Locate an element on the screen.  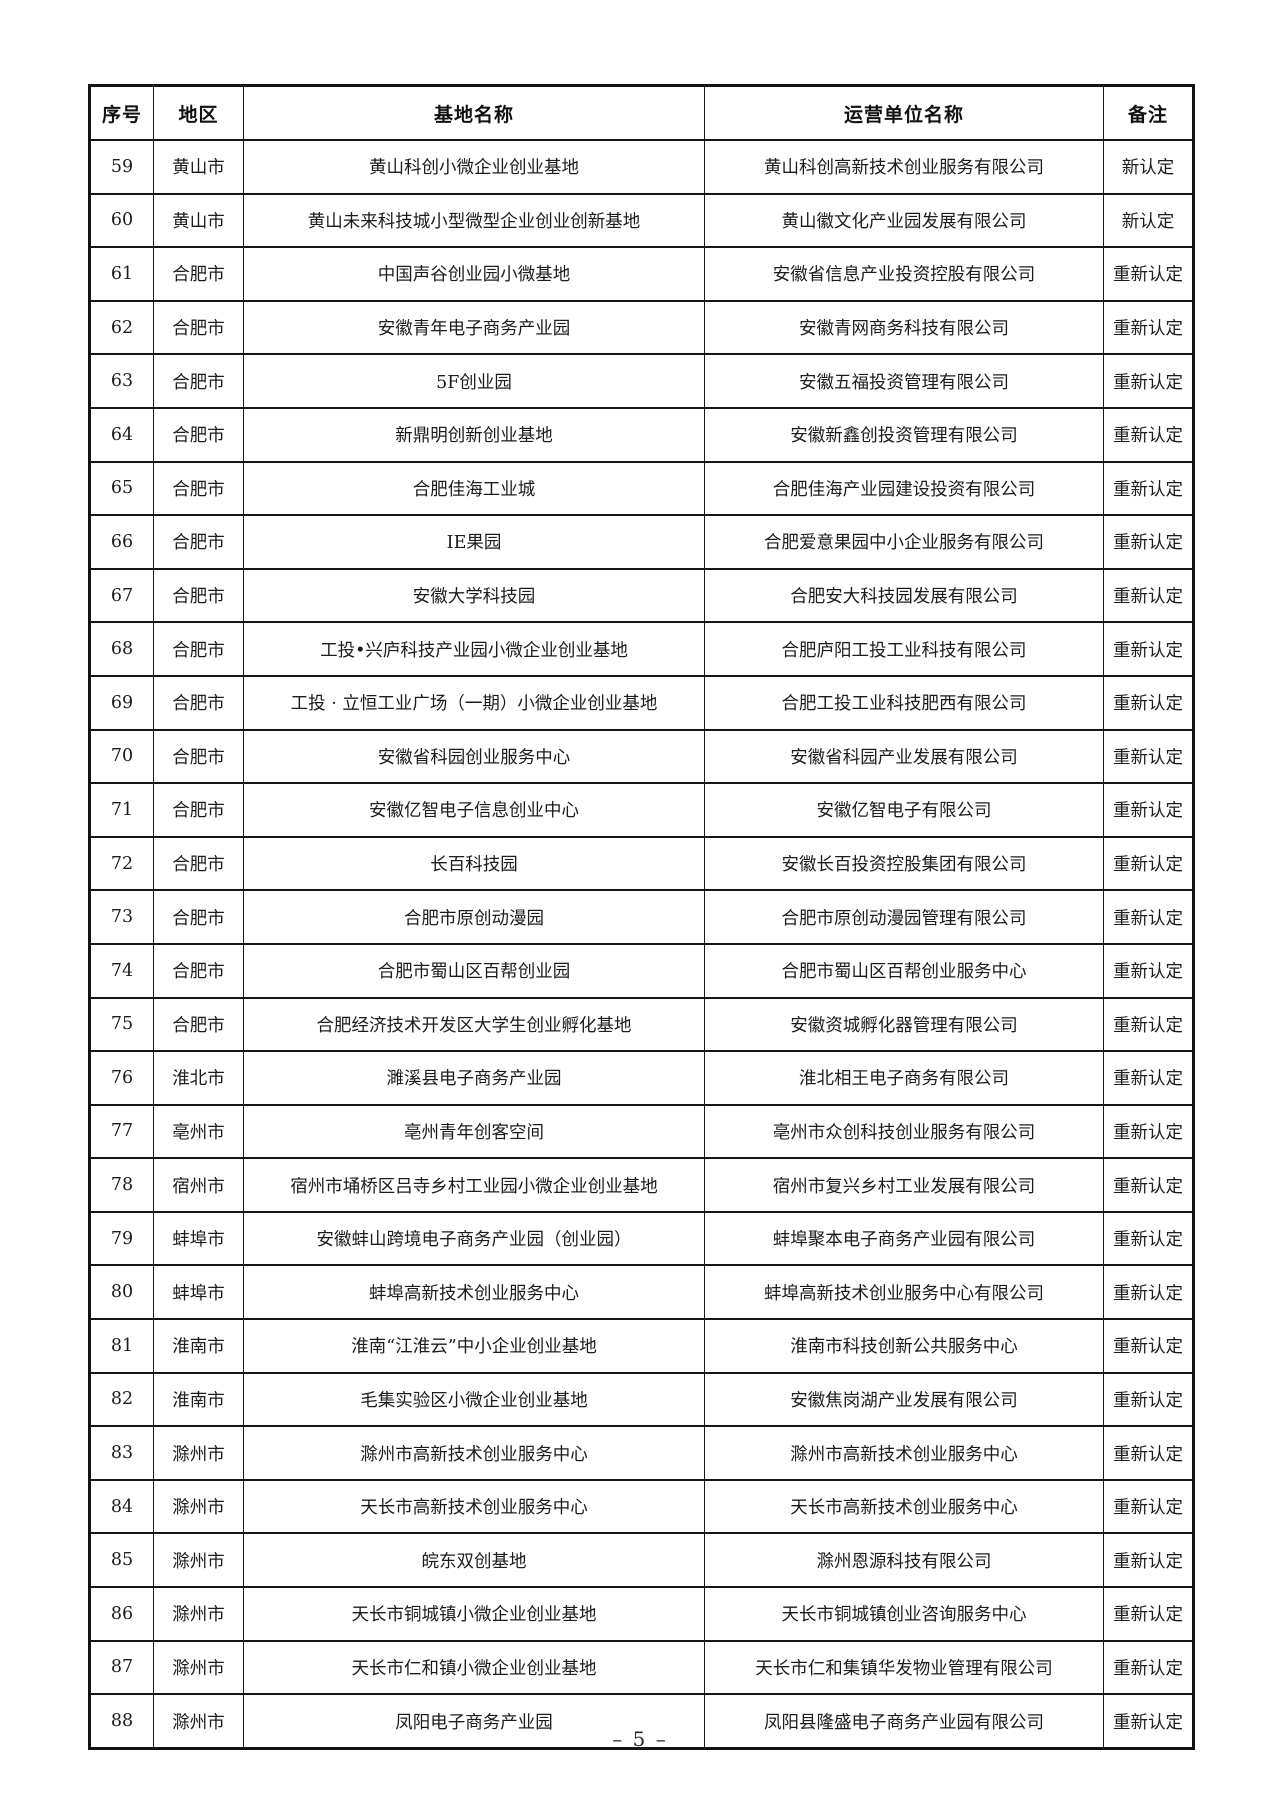
cell-operator: 合肥庐阳工投工业科技有限公司 is located at coordinates (904, 649).